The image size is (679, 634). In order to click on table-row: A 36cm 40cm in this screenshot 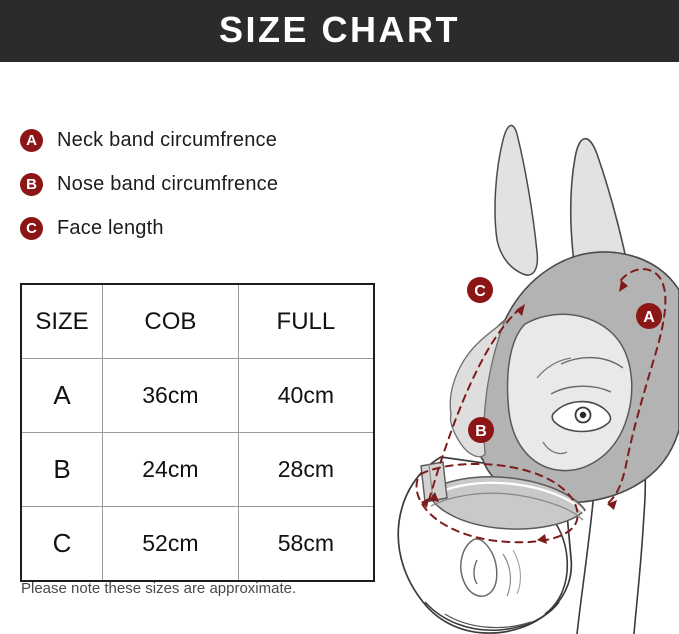, I will do `click(197, 395)`.